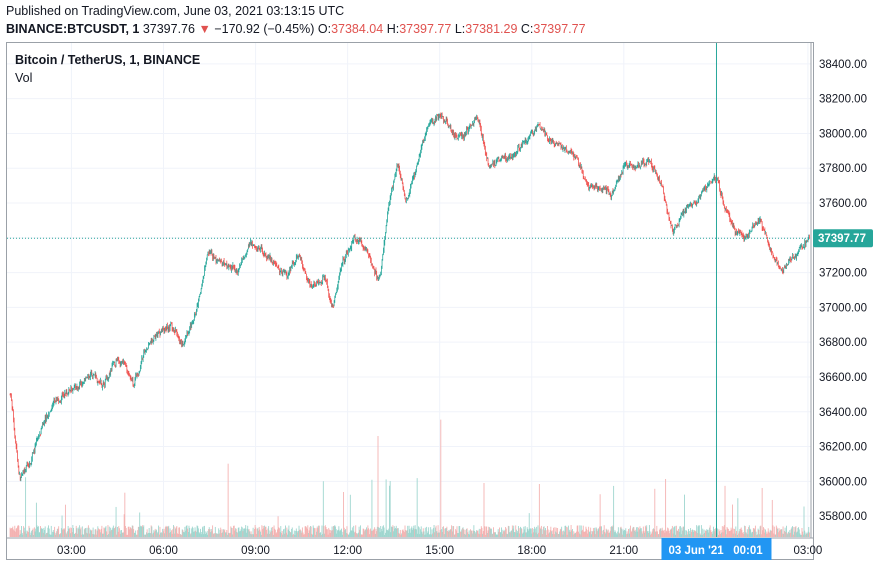  Describe the element at coordinates (73, 29) in the screenshot. I see `symbol-label: BINANCE:BTCUSDT, 1` at that location.